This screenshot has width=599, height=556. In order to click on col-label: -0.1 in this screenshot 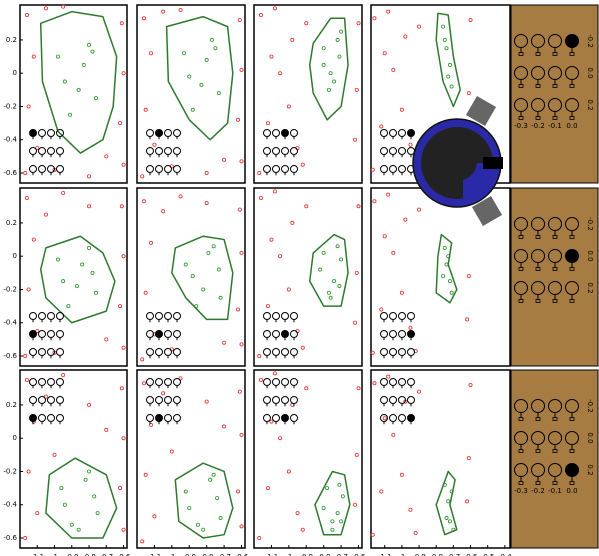, I will do `click(555, 491)`.